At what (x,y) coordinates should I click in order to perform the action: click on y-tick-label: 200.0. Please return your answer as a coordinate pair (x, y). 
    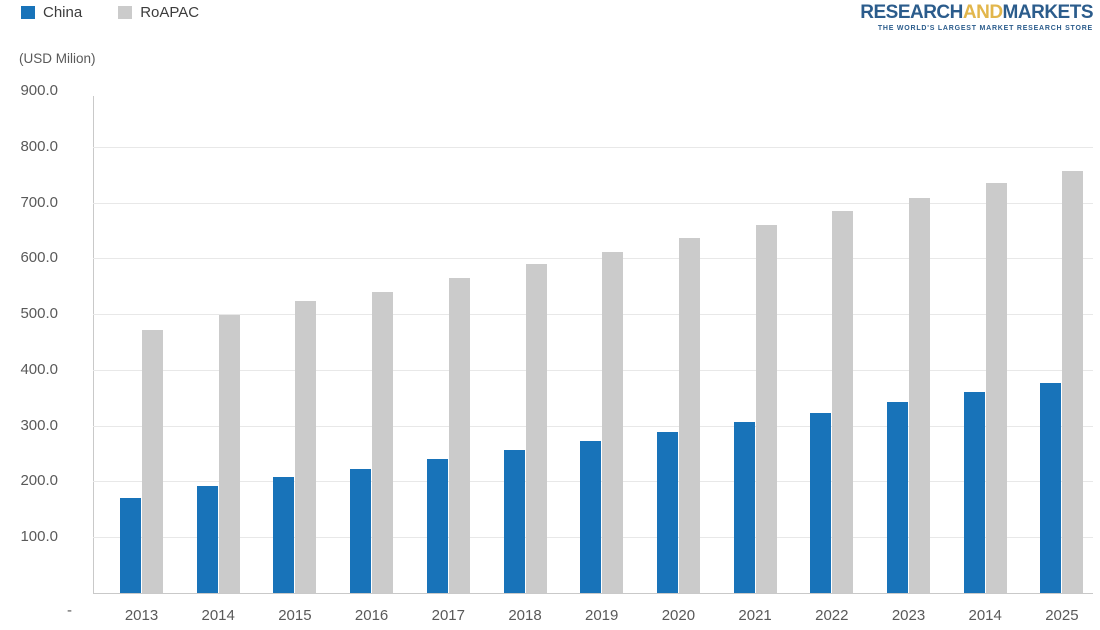
    Looking at the image, I should click on (39, 481).